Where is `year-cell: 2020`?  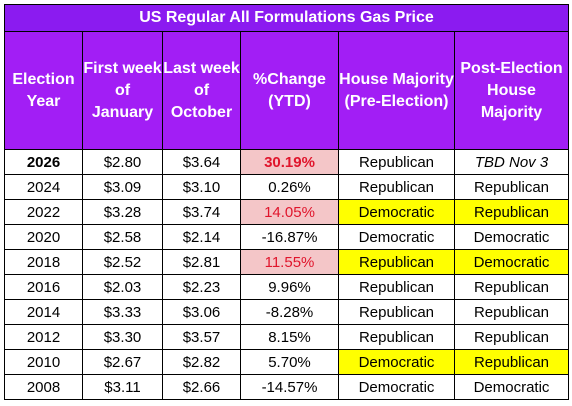
year-cell: 2020 is located at coordinates (43, 237).